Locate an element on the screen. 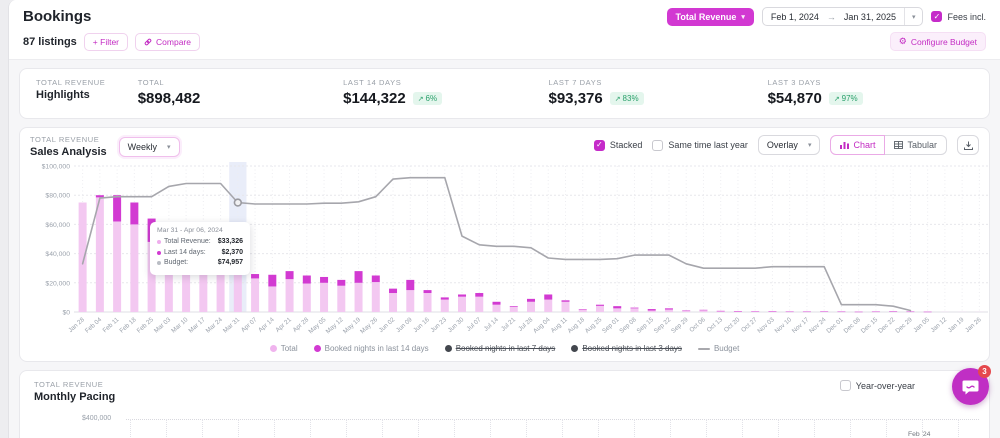 The height and width of the screenshot is (438, 1000). interval-select: Weekly ▾ is located at coordinates (149, 146).